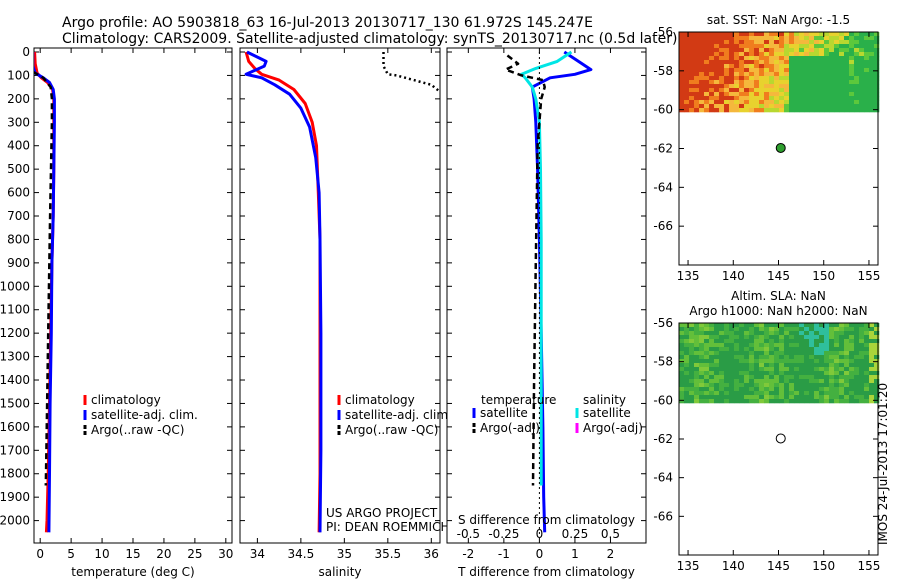  What do you see at coordinates (71, 554) in the screenshot?
I see `temperature-xtick-label: 5` at bounding box center [71, 554].